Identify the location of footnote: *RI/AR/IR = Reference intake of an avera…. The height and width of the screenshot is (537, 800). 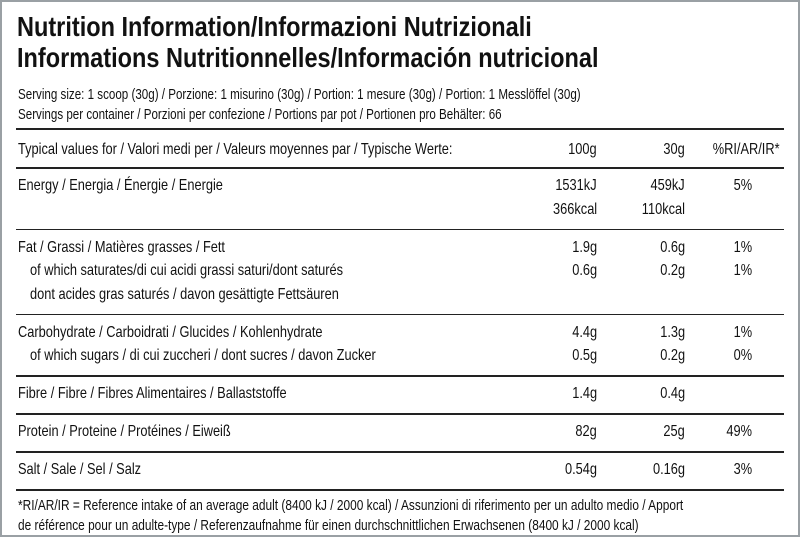
(351, 506).